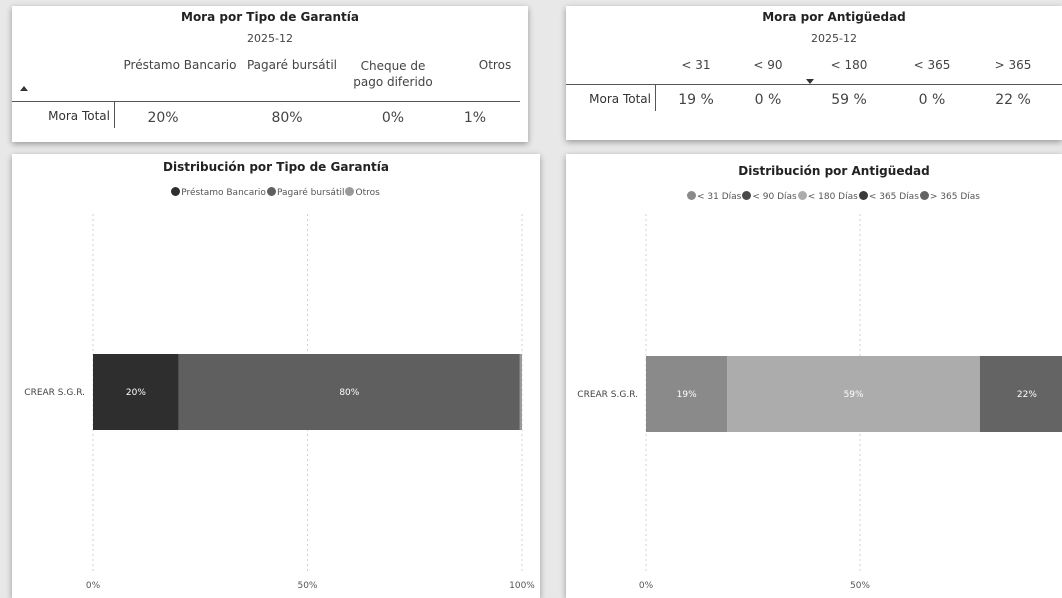 The image size is (1062, 598). What do you see at coordinates (270, 38) in the screenshot?
I see `mora-garantia-period: 2025-12` at bounding box center [270, 38].